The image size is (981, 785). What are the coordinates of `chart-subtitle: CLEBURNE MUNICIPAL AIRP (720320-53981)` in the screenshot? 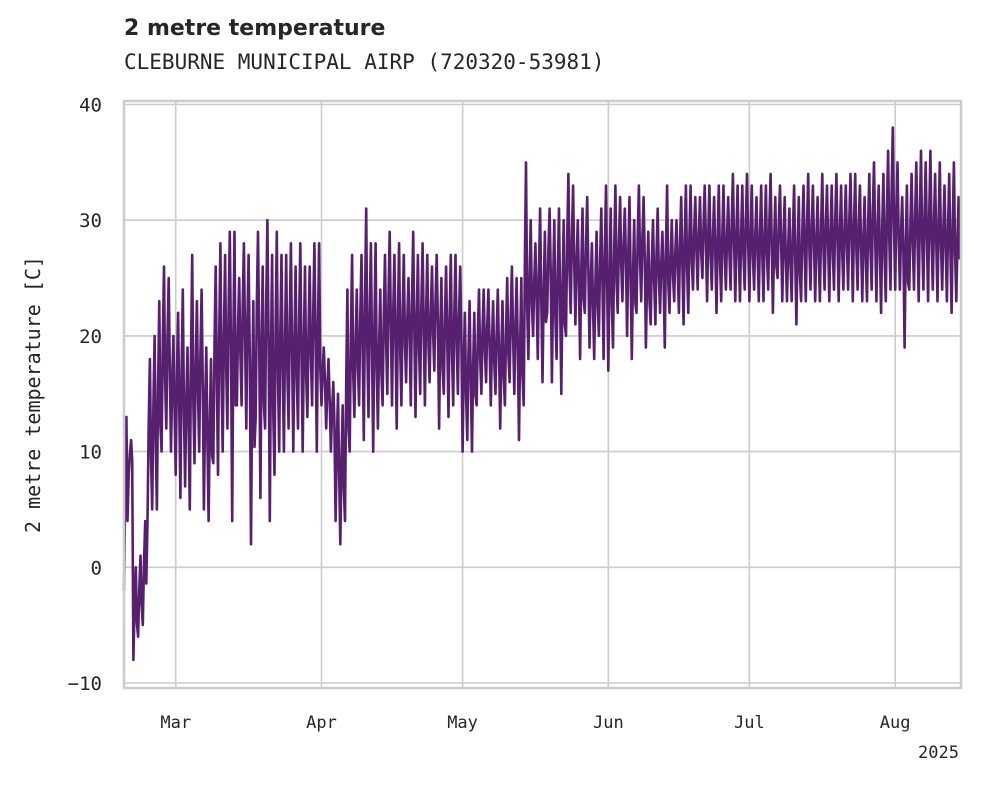 It's located at (364, 62).